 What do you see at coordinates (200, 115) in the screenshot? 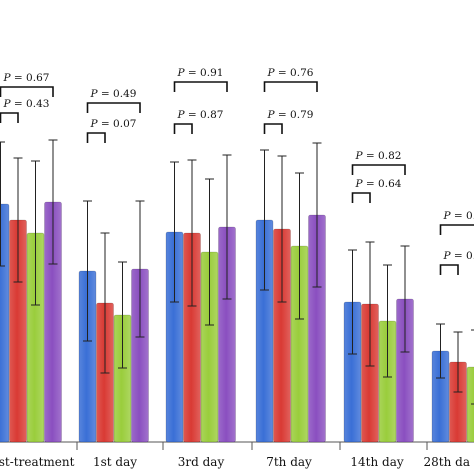
I see `p-value-label-group2-0: P = 0.87` at bounding box center [200, 115].